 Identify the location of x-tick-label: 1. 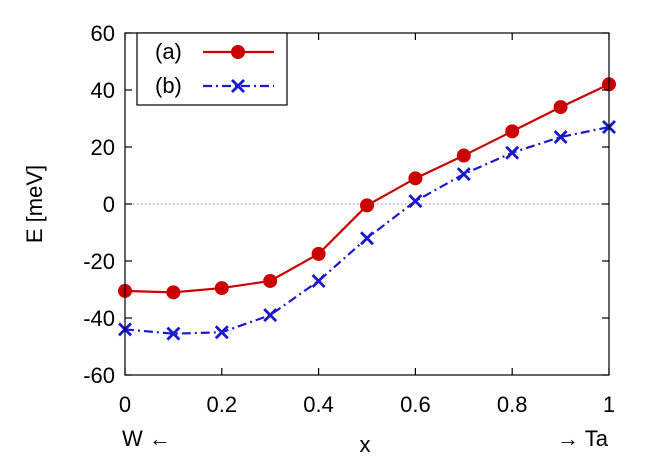
(609, 404).